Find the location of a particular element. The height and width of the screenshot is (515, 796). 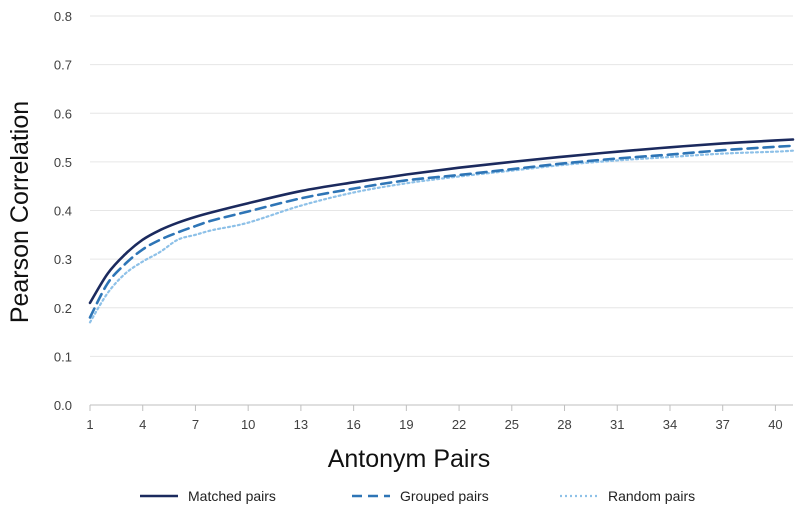

x-tick-label: 31 is located at coordinates (617, 424).